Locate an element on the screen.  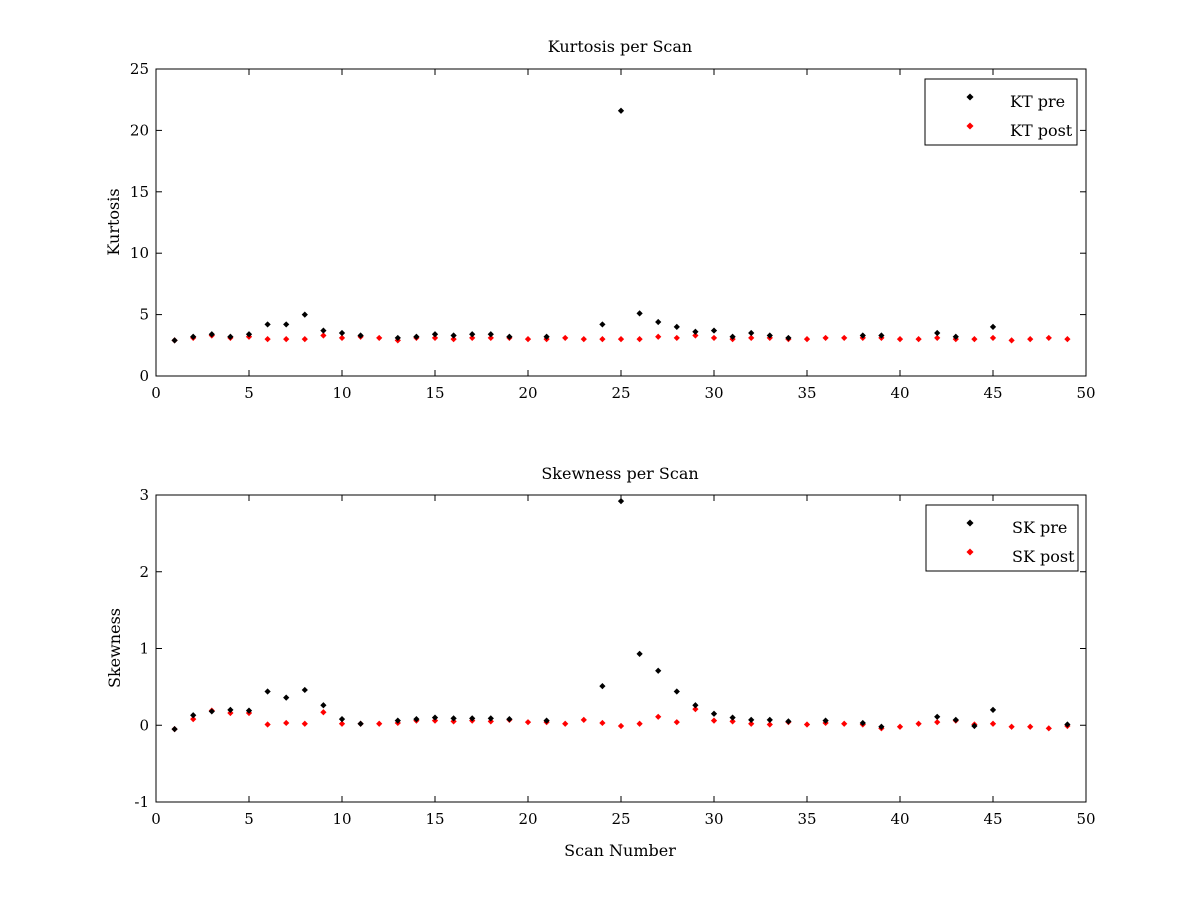
y-tick-label: 15 is located at coordinates (139, 192).